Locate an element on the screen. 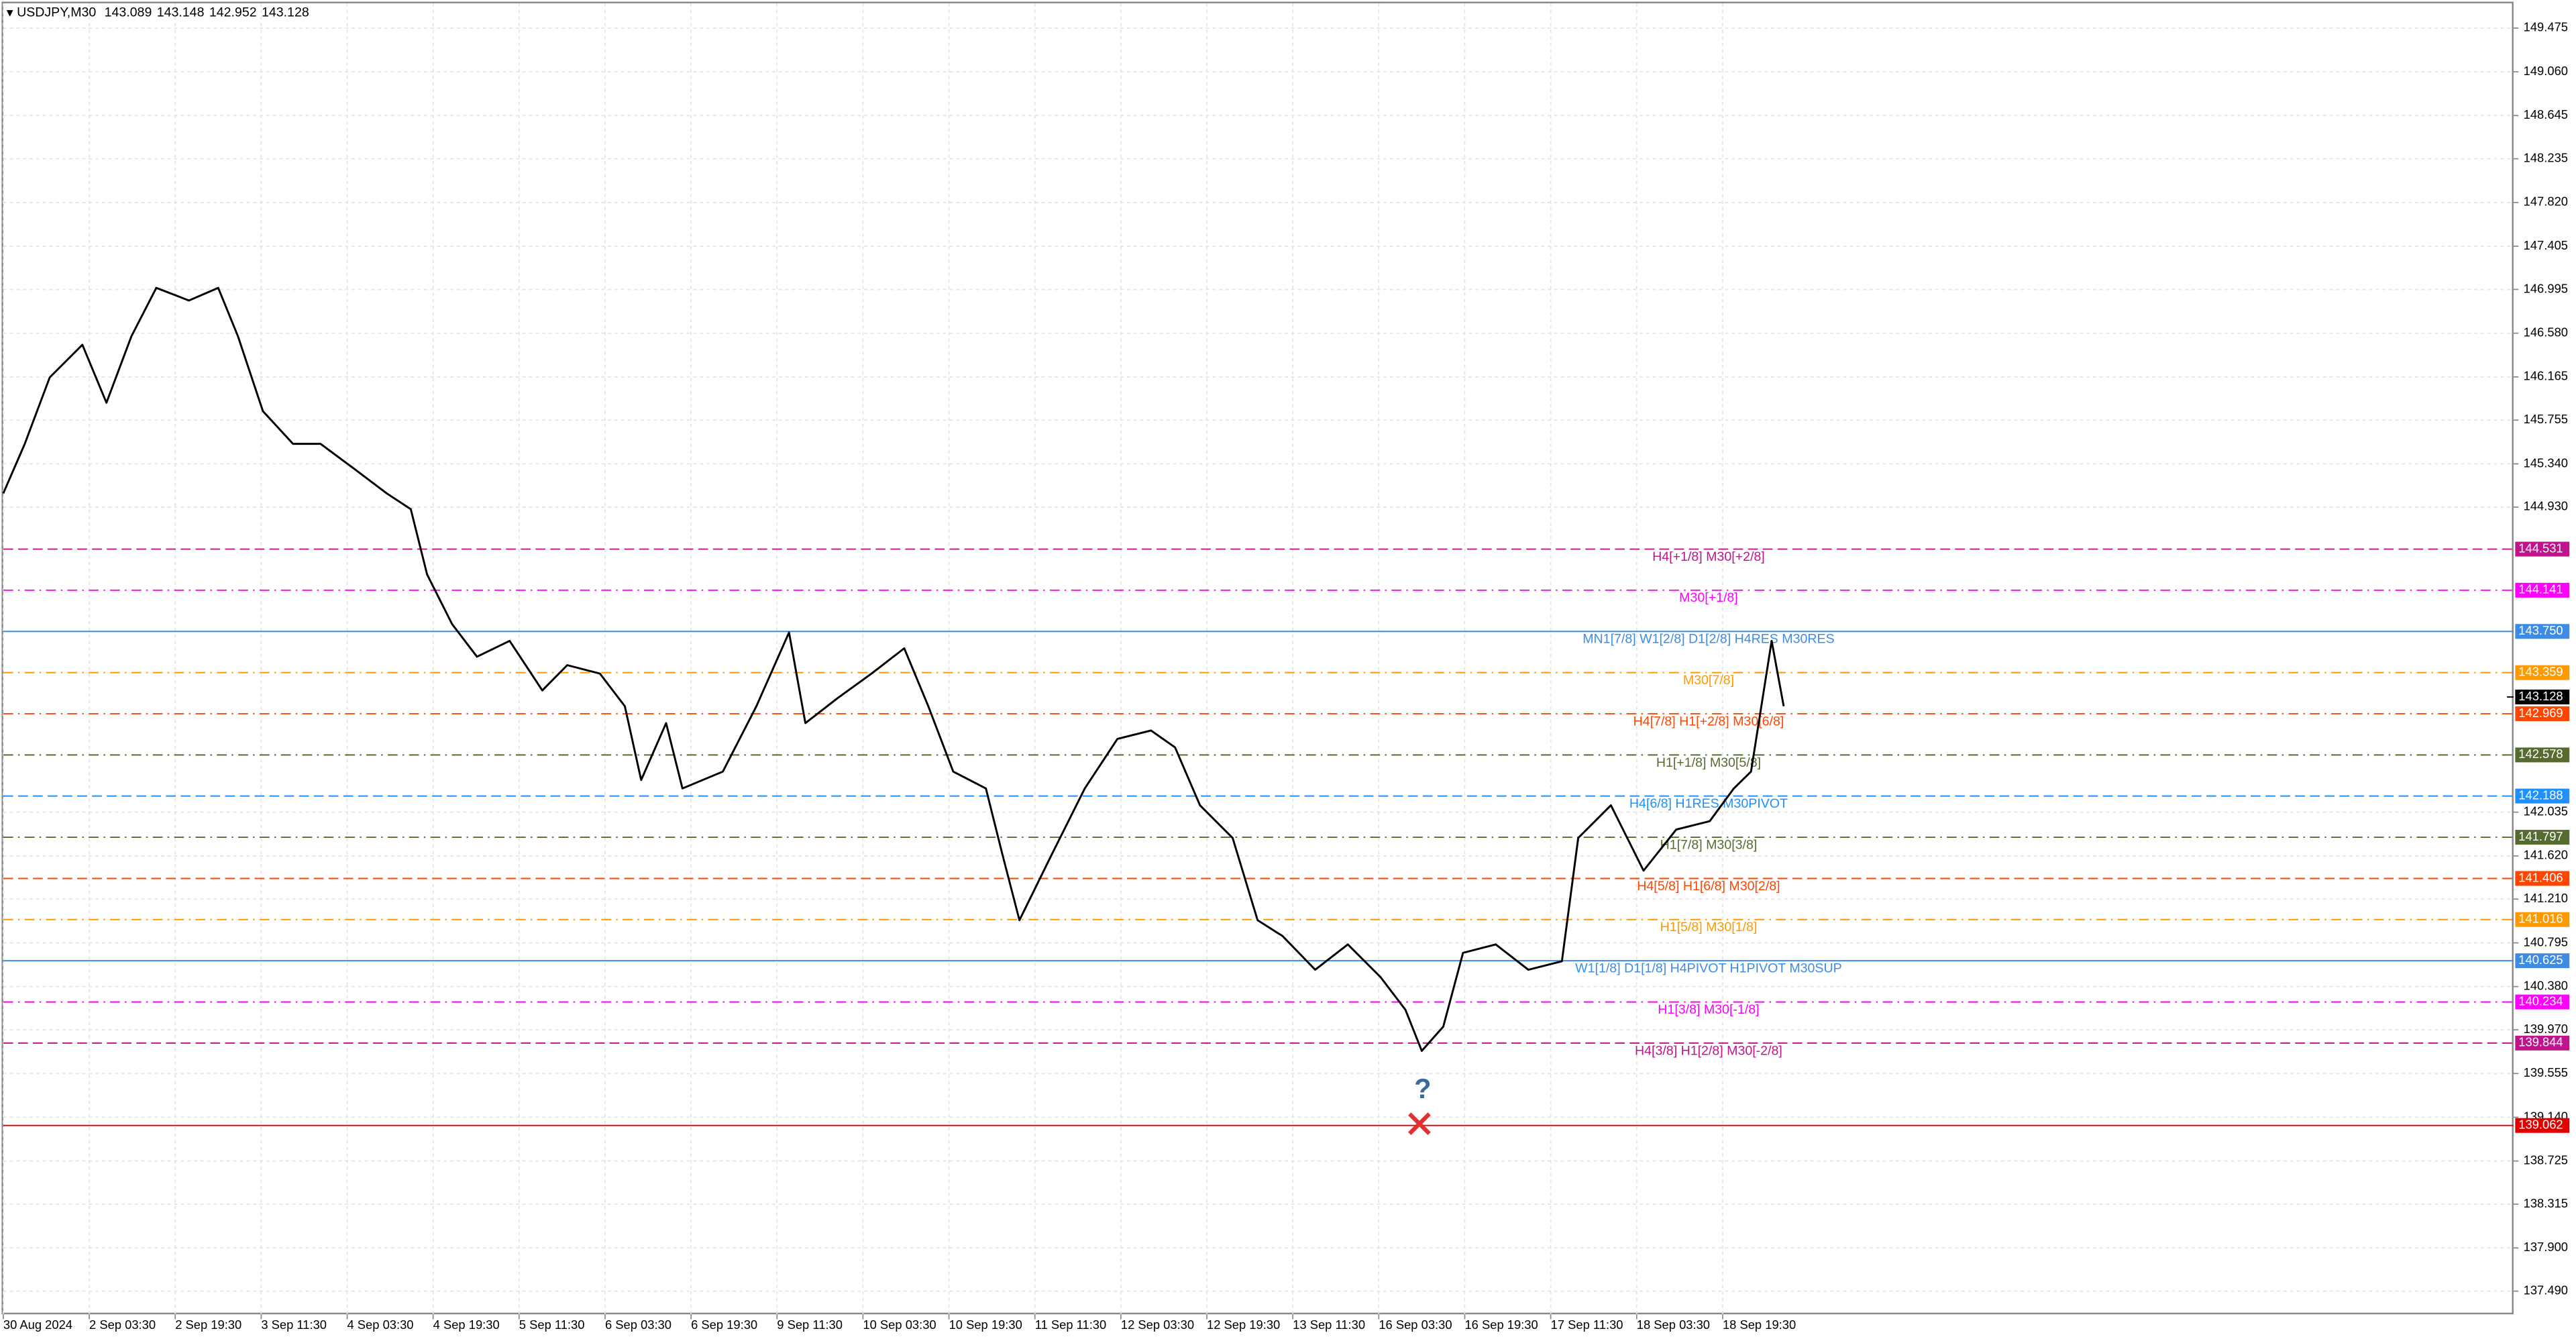  current-price-box is located at coordinates (2542, 696).